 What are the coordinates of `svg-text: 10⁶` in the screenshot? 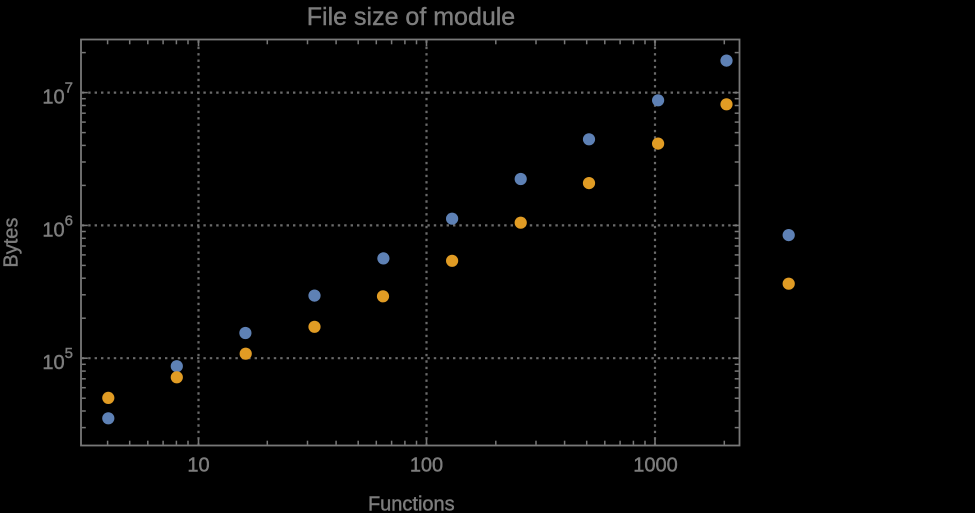 It's located at (57, 226).